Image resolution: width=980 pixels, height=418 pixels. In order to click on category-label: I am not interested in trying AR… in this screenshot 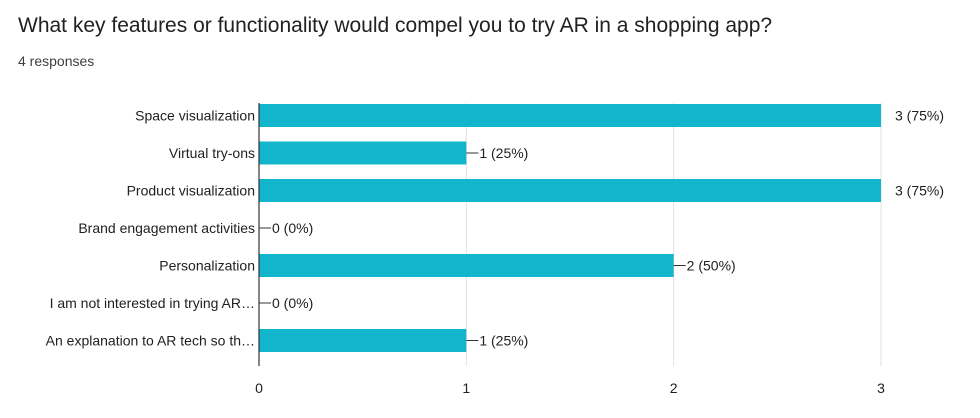, I will do `click(152, 303)`.